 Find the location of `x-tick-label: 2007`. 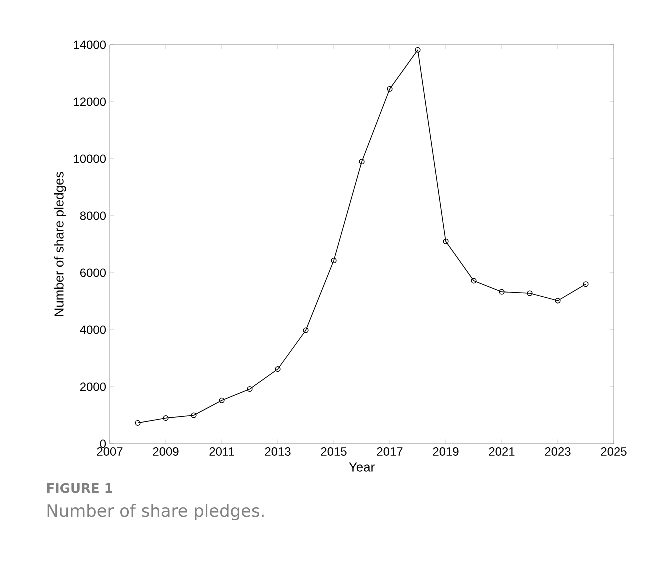

x-tick-label: 2007 is located at coordinates (110, 452).